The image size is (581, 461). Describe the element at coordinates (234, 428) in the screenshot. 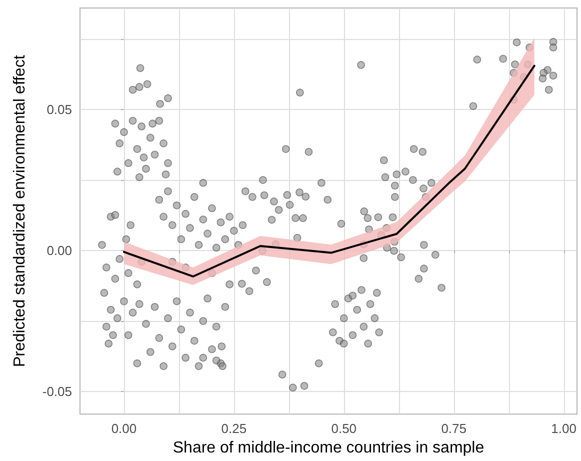

I see `x-tick-label: 0.25` at that location.